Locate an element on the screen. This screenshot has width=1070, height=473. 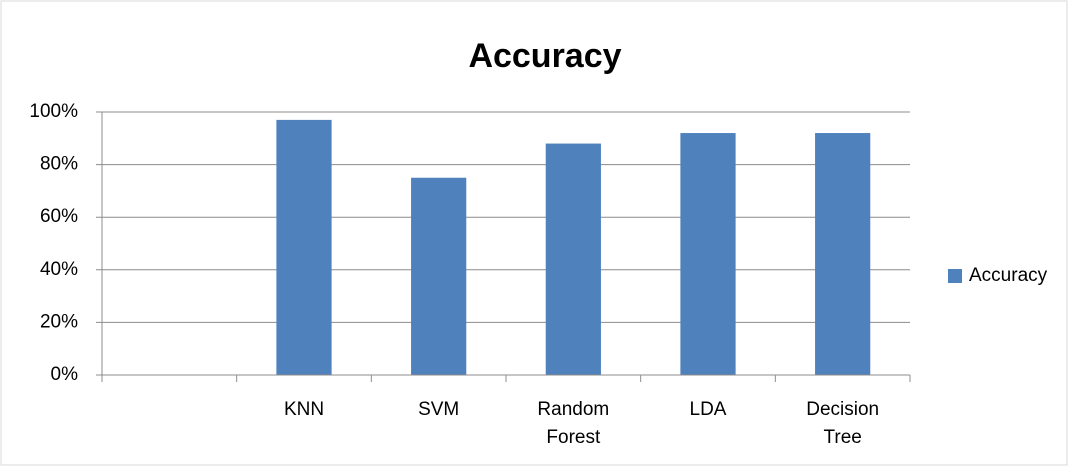
y-tick-label: 60% is located at coordinates (59, 216).